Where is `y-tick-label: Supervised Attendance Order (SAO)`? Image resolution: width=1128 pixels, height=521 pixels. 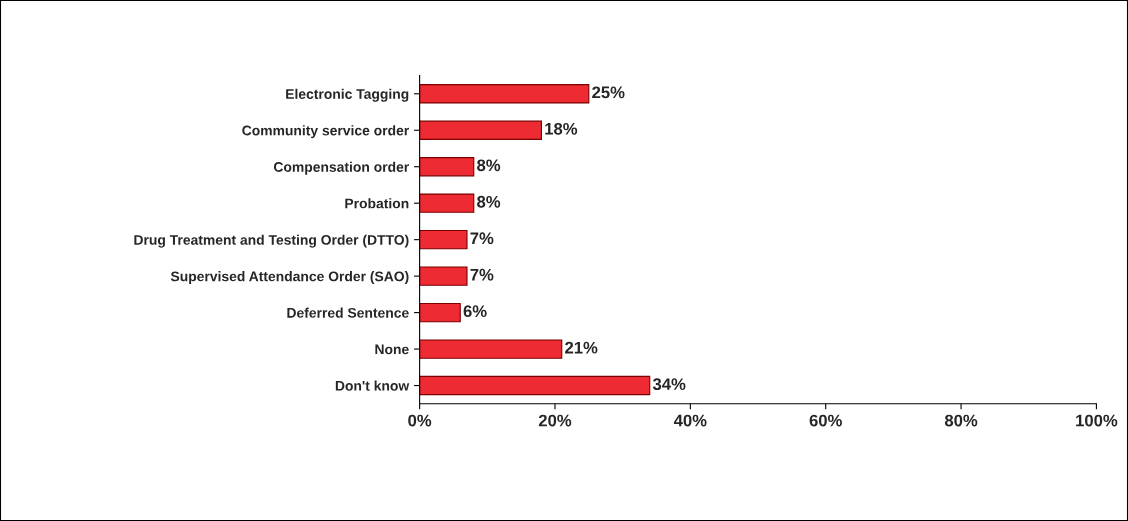 y-tick-label: Supervised Attendance Order (SAO) is located at coordinates (289, 278).